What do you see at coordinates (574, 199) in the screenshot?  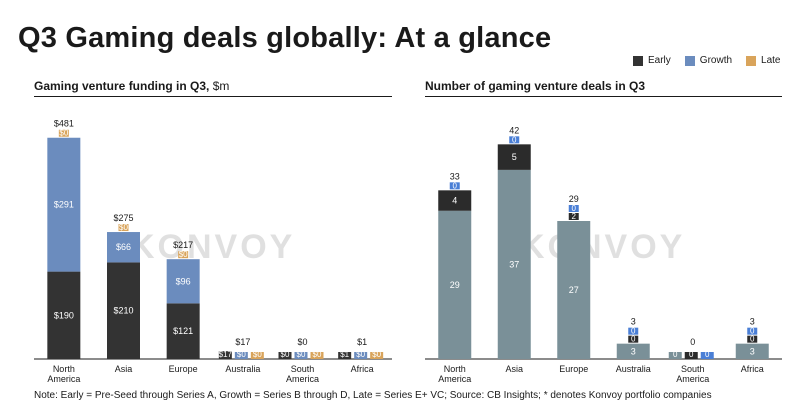 I see `deals-total-label: 29` at bounding box center [574, 199].